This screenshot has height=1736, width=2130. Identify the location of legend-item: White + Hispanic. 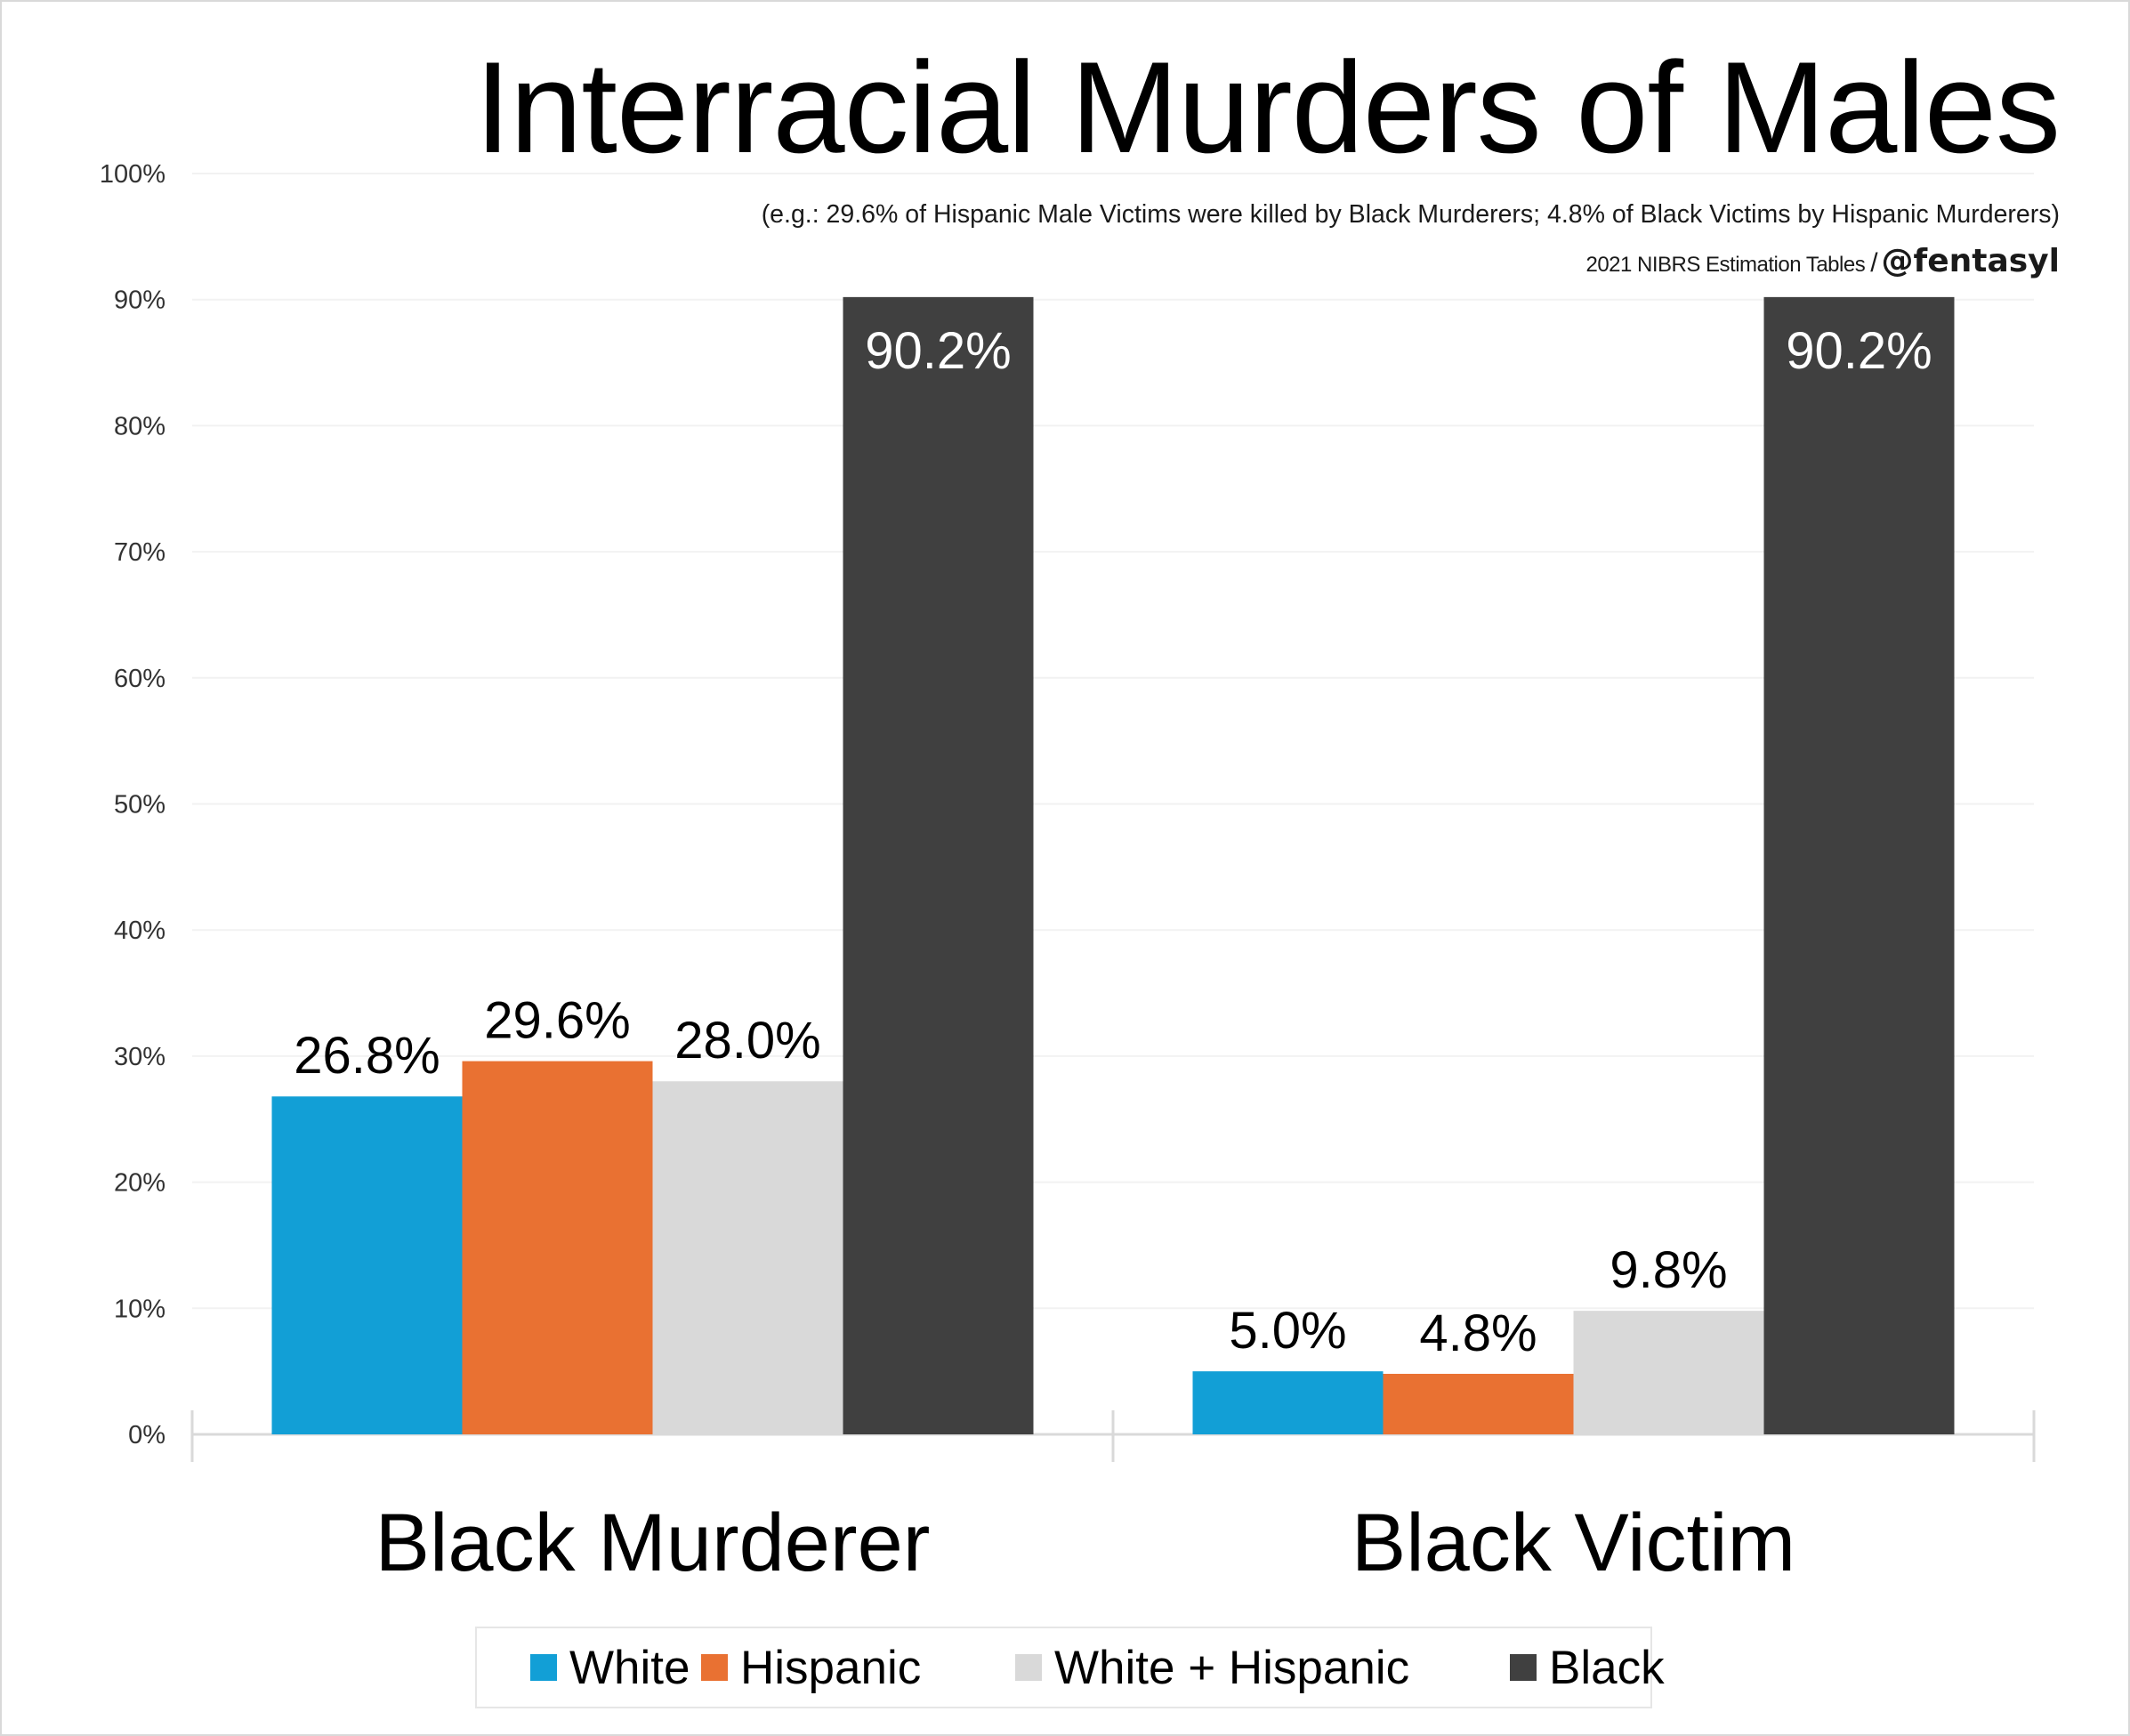
(1212, 1667).